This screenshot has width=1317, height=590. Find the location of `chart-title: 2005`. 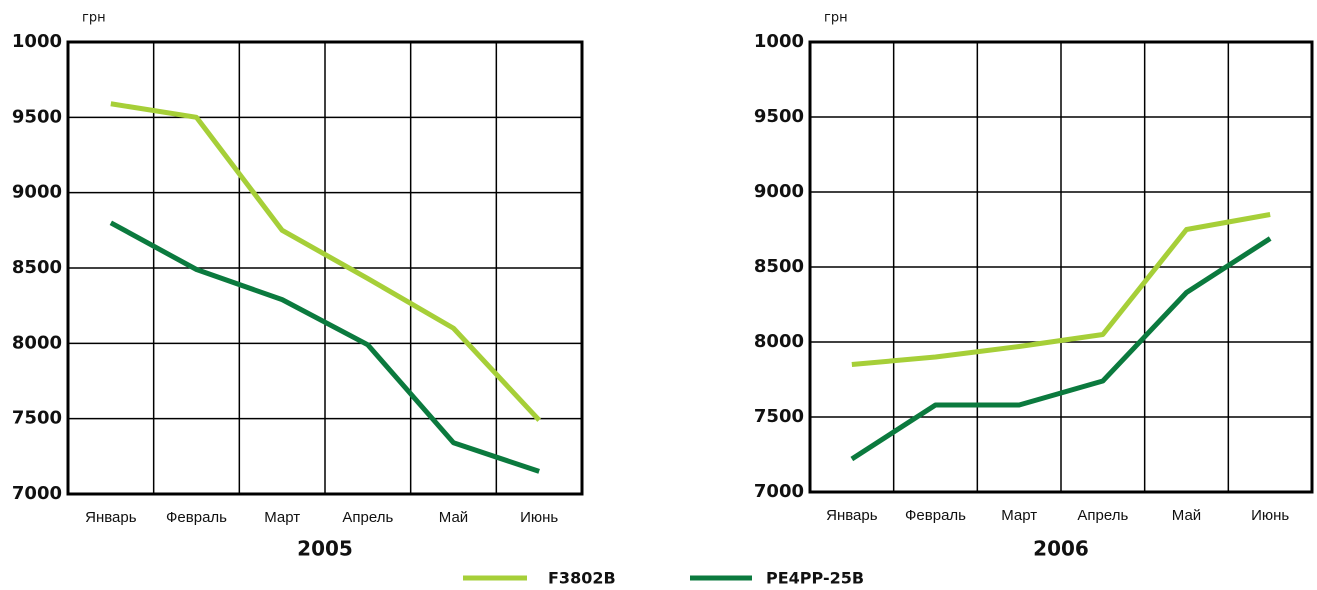

chart-title: 2005 is located at coordinates (325, 549).